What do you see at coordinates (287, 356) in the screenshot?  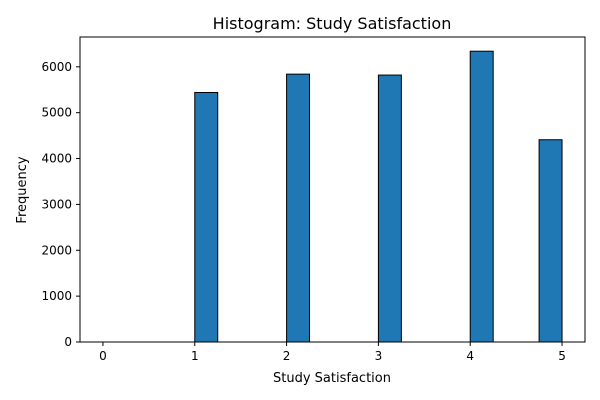 I see `x-tick-label: 2` at bounding box center [287, 356].